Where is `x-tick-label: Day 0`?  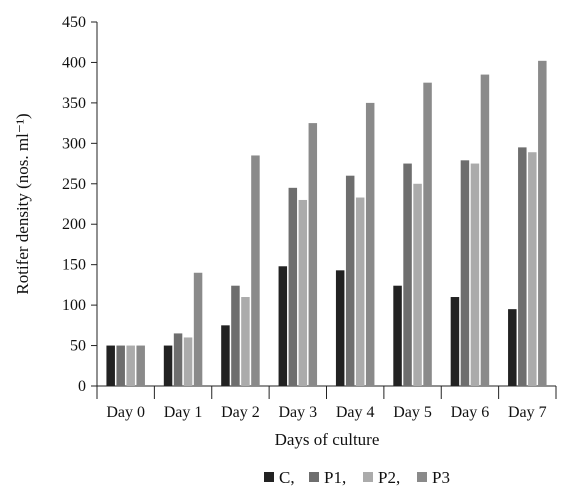 x-tick-label: Day 0 is located at coordinates (125, 412).